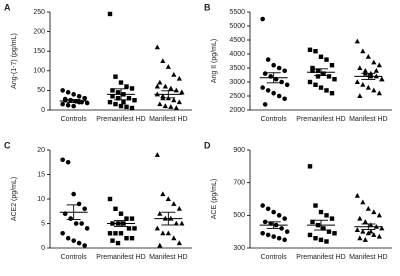  Describe the element at coordinates (43, 223) in the screenshot. I see `y-tick-label: 5` at that location.